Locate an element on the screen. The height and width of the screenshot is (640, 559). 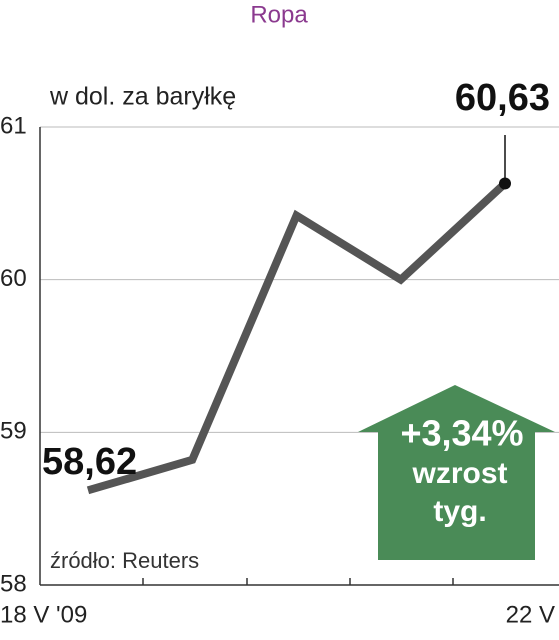
x-ticks is located at coordinates (298, 581).